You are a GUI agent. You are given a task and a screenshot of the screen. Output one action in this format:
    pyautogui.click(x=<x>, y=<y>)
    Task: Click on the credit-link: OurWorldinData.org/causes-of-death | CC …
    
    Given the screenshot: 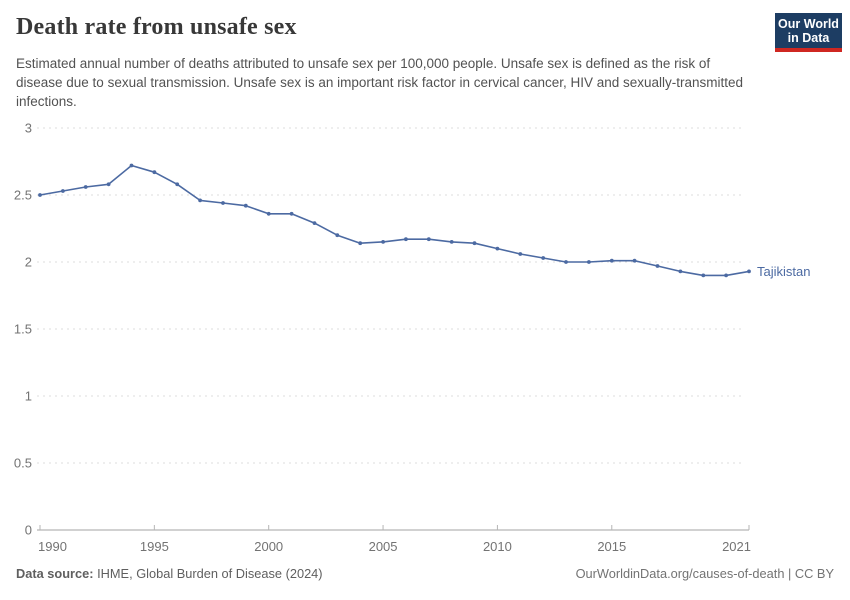 What is the action you would take?
    pyautogui.click(x=704, y=573)
    